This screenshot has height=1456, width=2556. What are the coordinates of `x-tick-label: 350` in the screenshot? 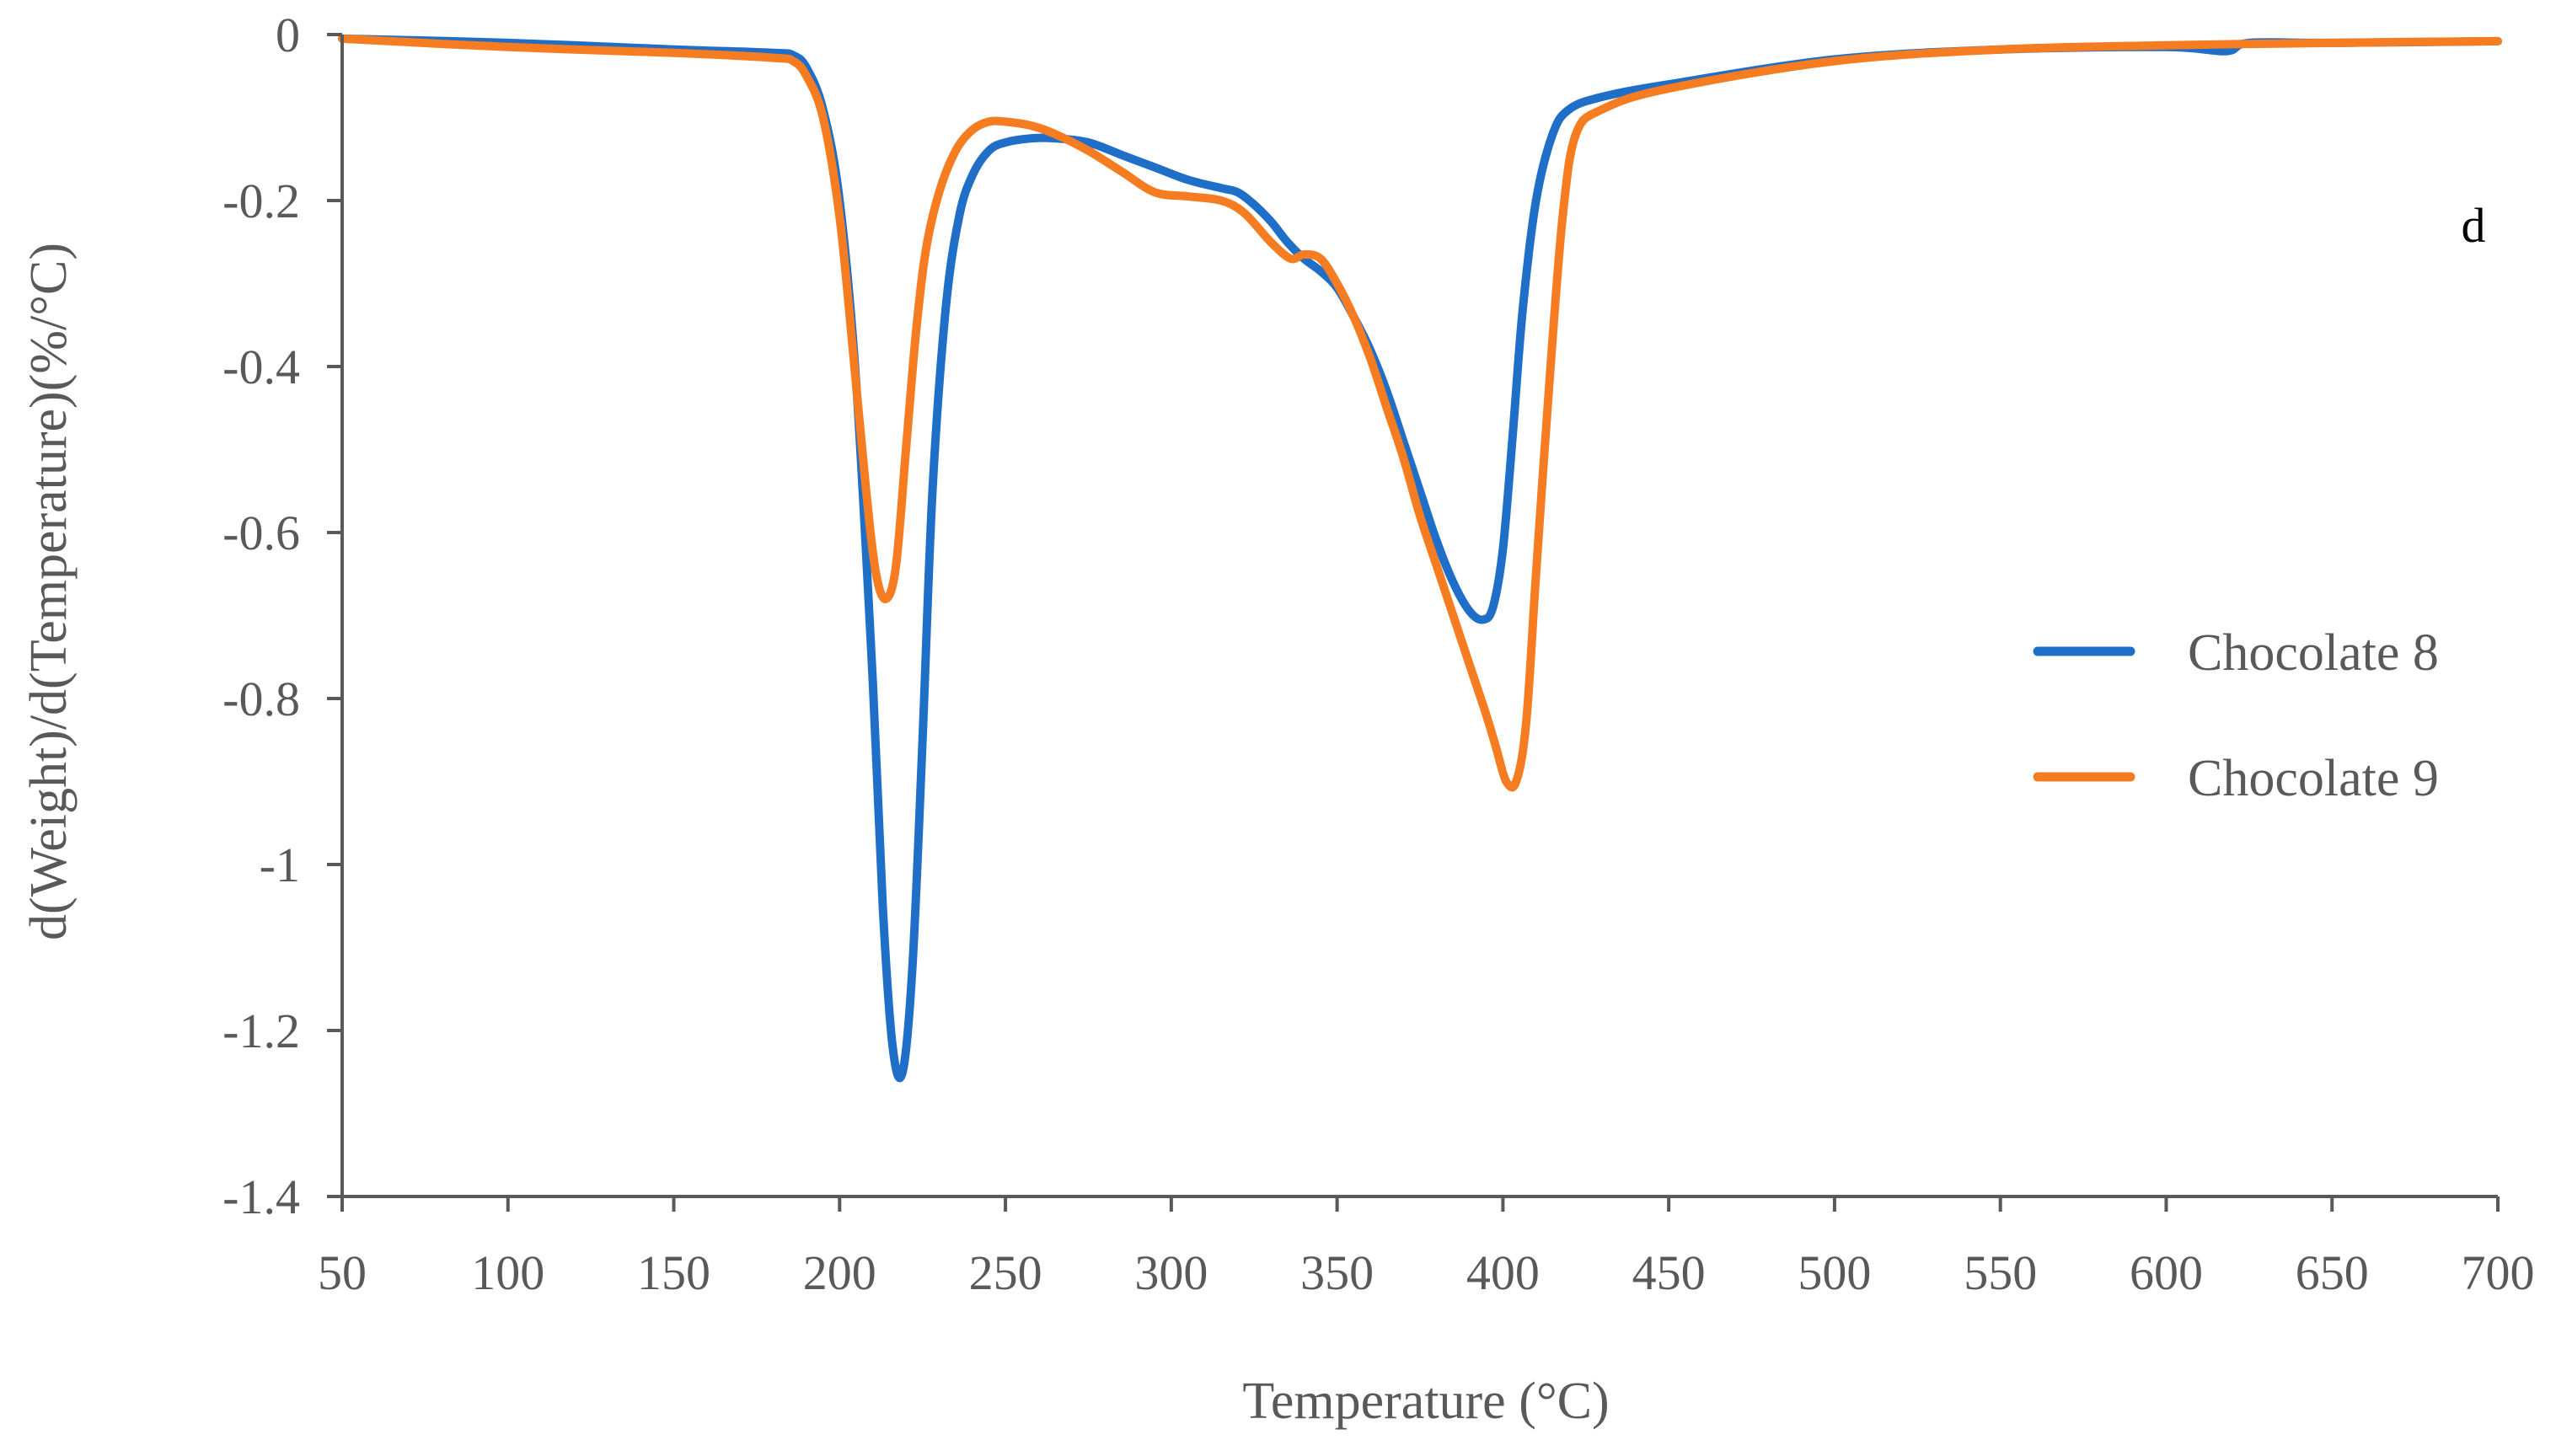 It's located at (1337, 1272).